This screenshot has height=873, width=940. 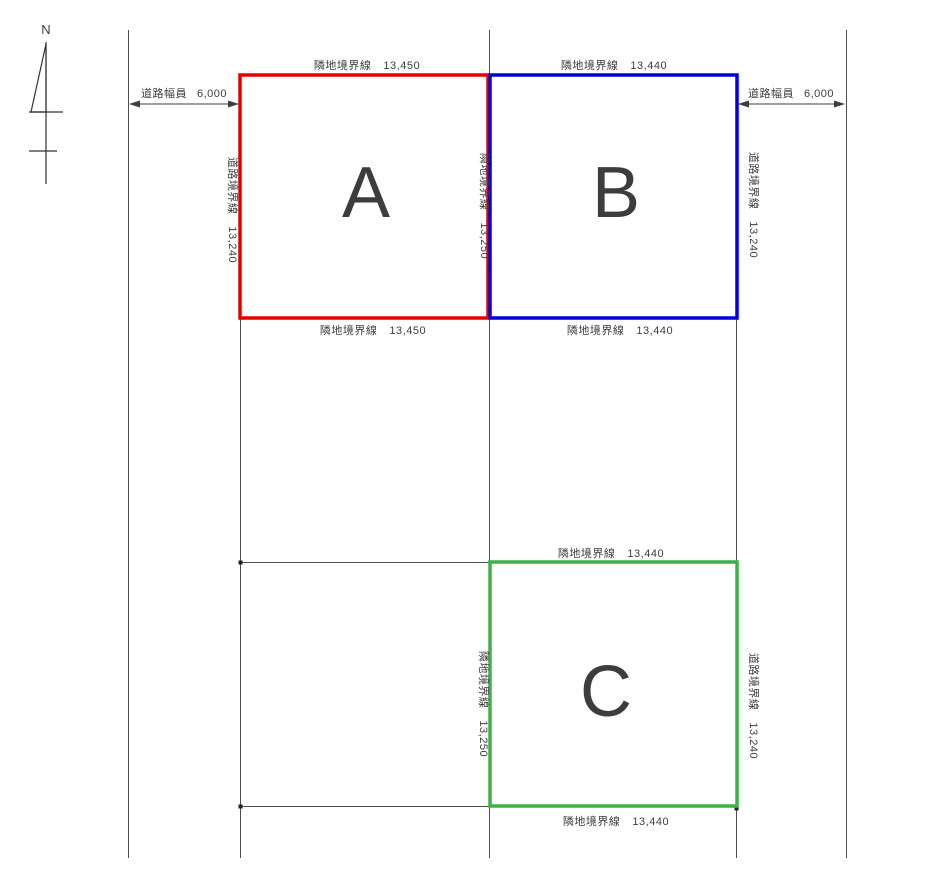 I want to click on parcel-c-label: C, so click(x=606, y=692).